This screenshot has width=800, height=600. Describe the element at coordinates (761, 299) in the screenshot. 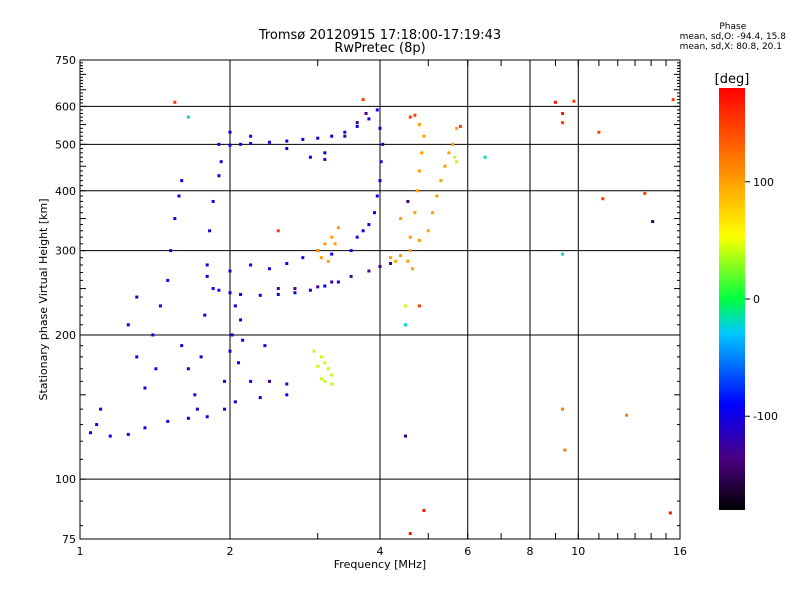

I see `colorbar-ticks: -100 0 100` at that location.